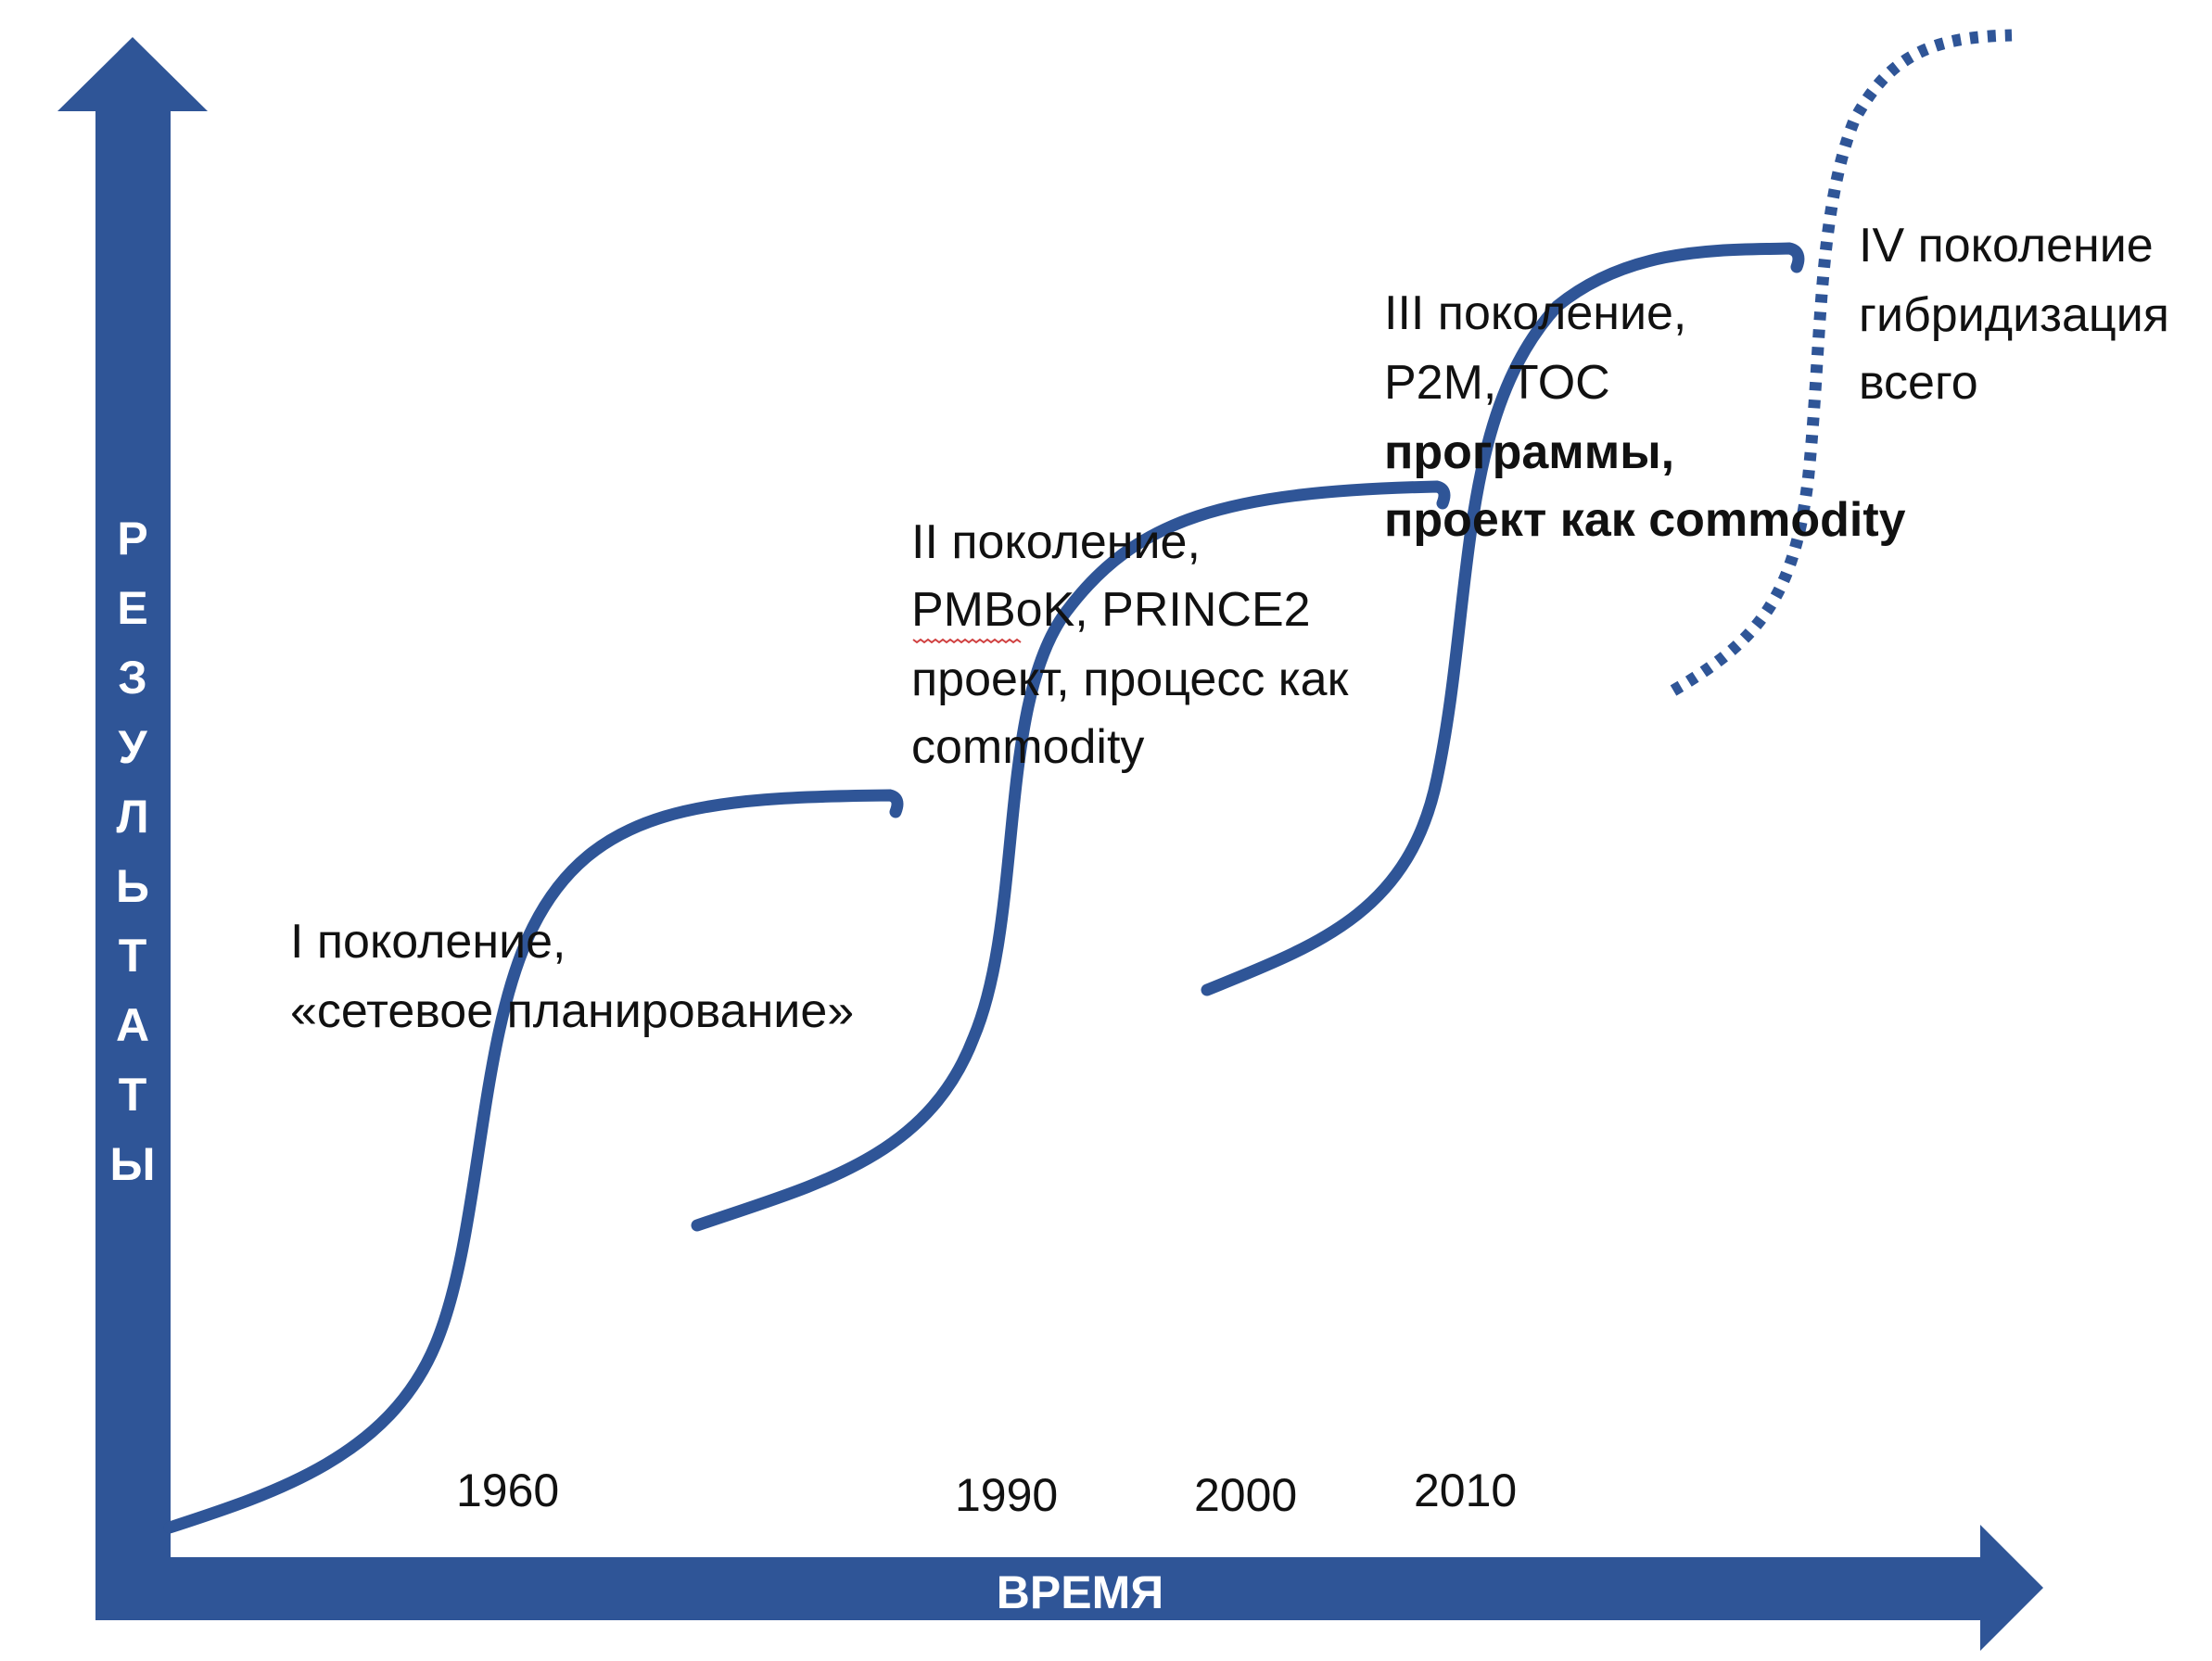  I want to click on year-label-2010: 2010, so click(1465, 1490).